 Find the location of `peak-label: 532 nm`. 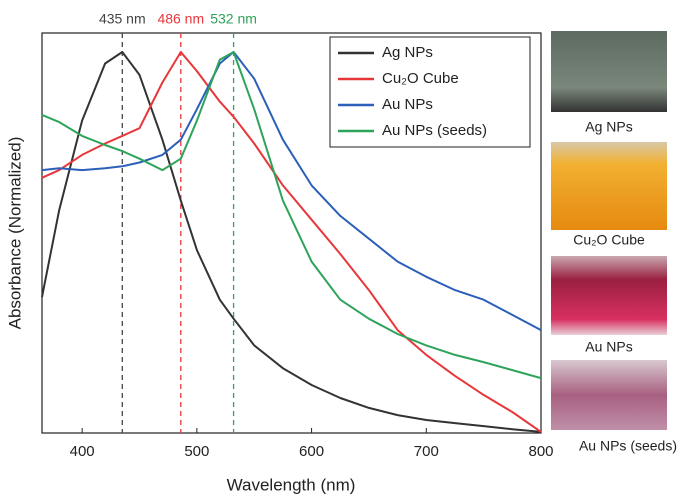

peak-label: 532 nm is located at coordinates (233, 19).